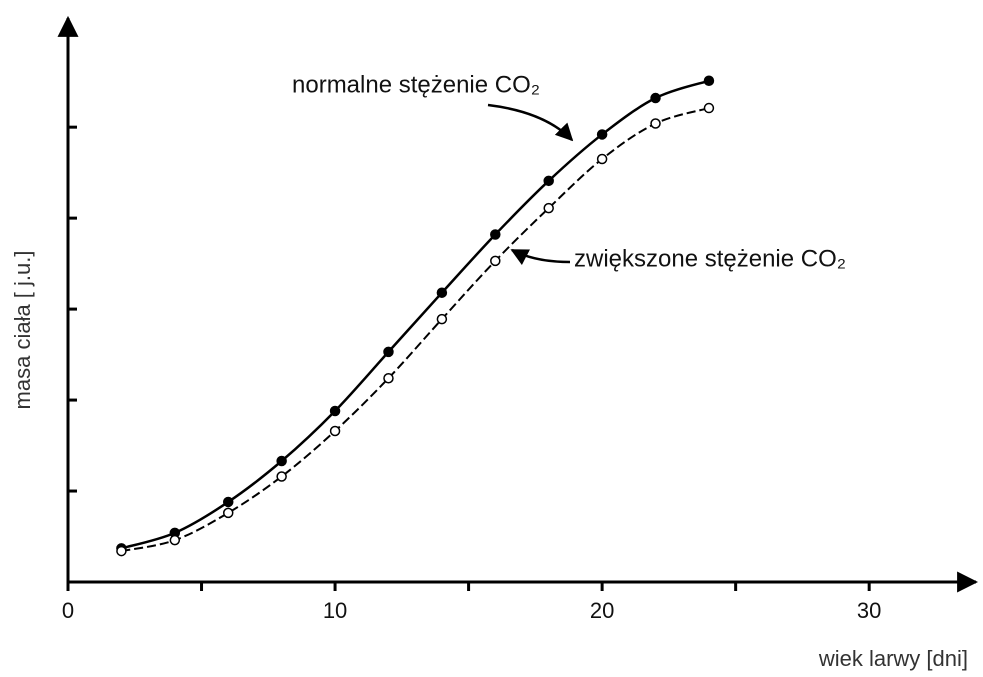  What do you see at coordinates (869, 610) in the screenshot?
I see `x-tick-label: 30` at bounding box center [869, 610].